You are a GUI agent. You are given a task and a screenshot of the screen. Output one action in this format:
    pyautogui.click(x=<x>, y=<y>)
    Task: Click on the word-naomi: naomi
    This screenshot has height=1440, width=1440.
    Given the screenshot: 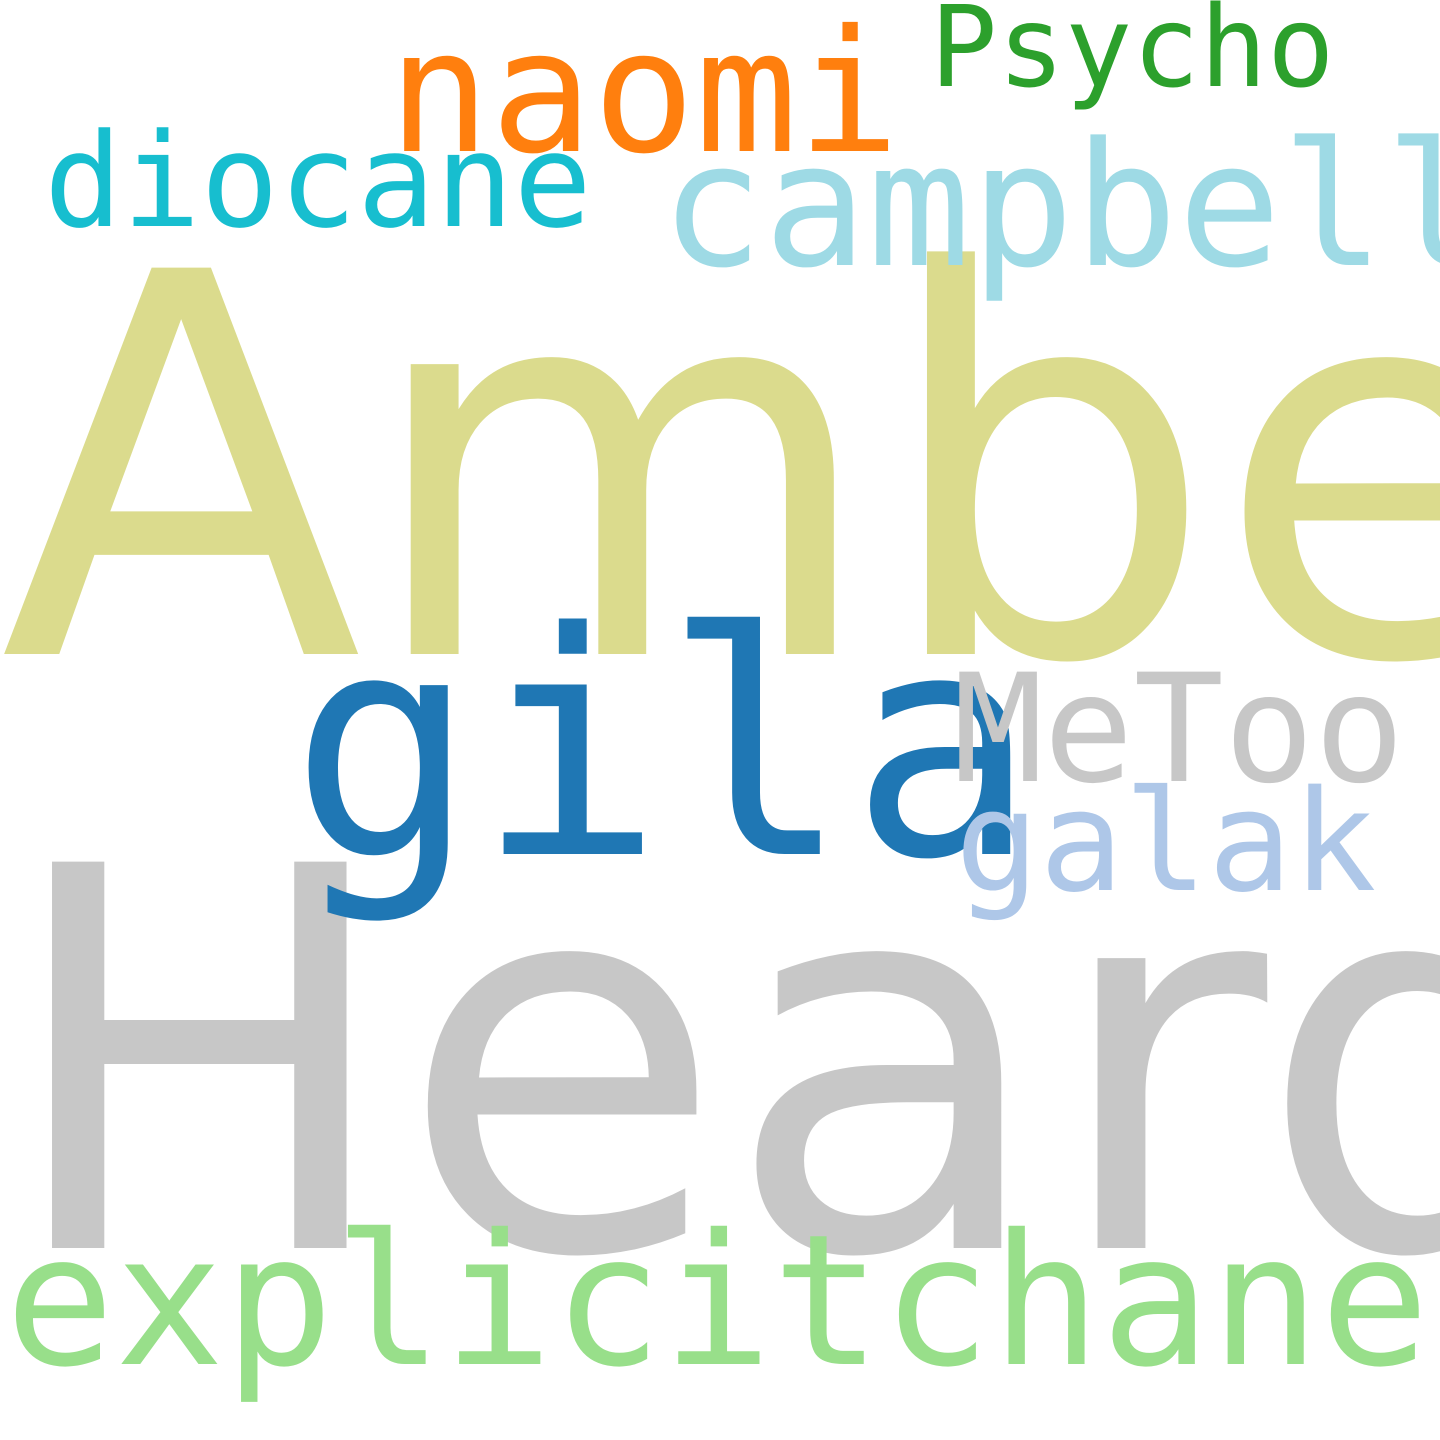 What is the action you would take?
    pyautogui.click(x=644, y=96)
    